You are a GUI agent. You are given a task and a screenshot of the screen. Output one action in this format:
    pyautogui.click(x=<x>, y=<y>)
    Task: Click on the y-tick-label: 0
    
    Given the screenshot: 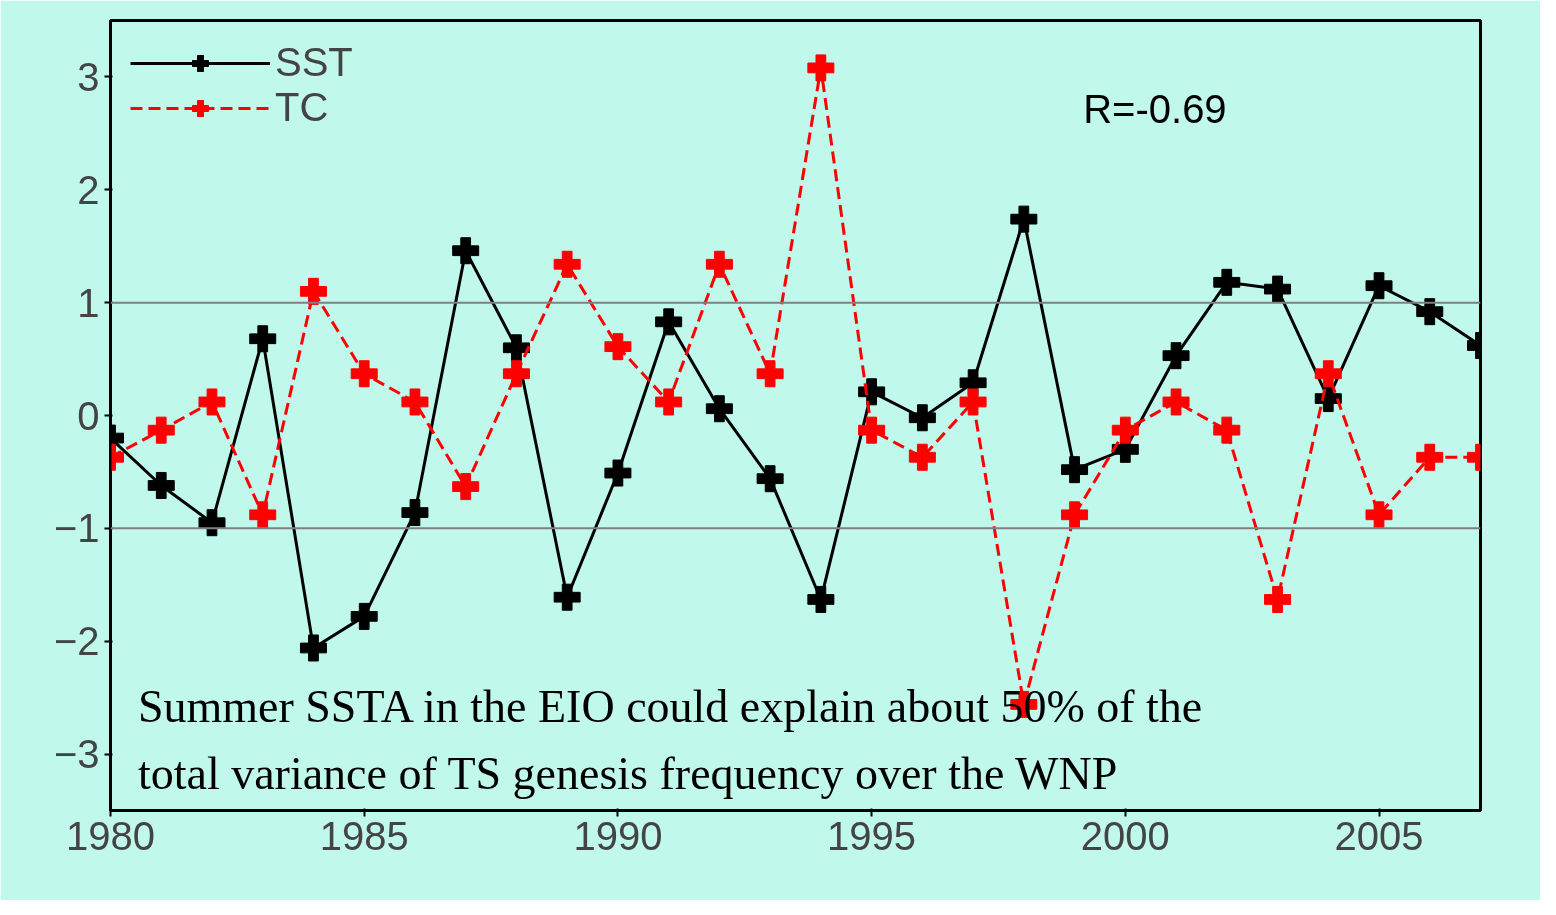 What is the action you would take?
    pyautogui.click(x=88, y=415)
    